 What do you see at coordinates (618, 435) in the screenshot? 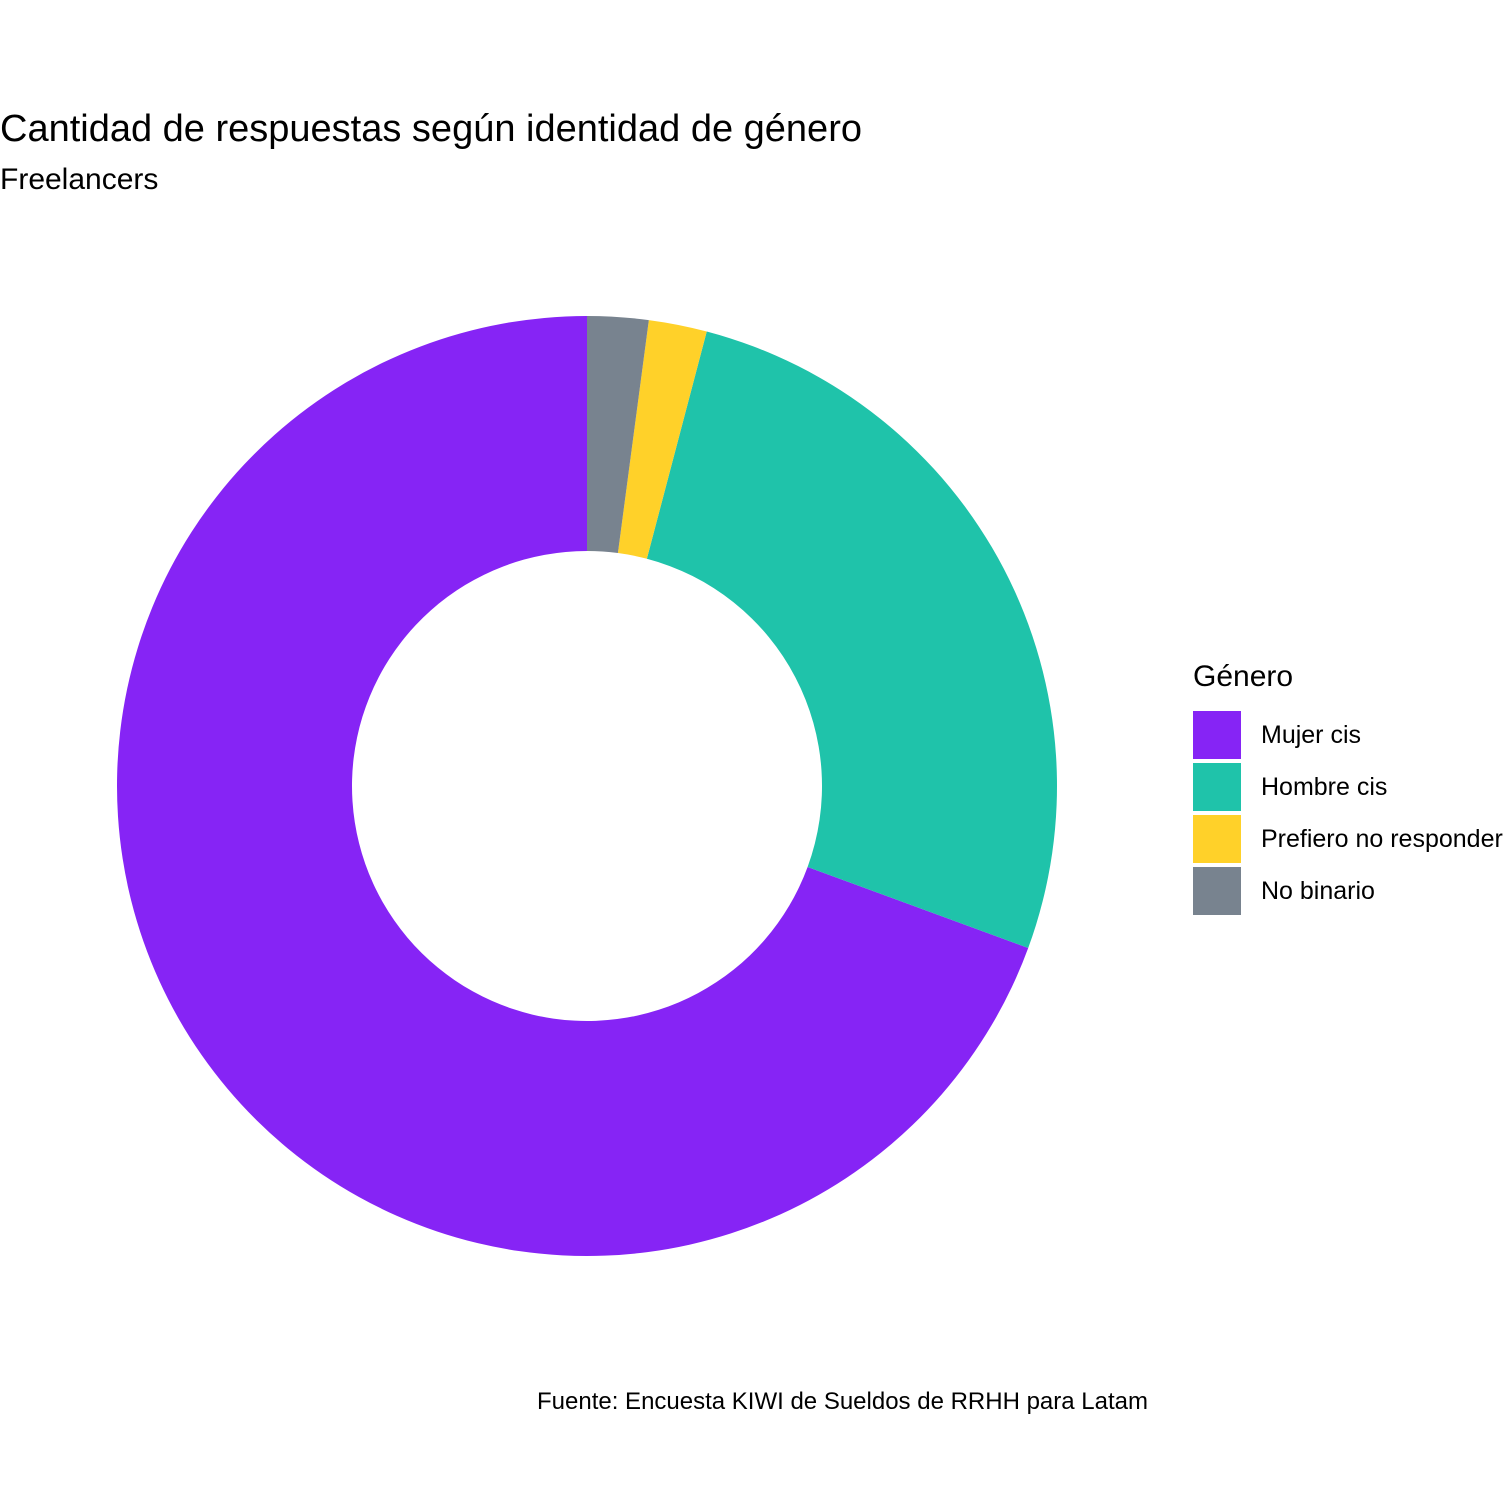
I see `slice-no-binario` at bounding box center [618, 435].